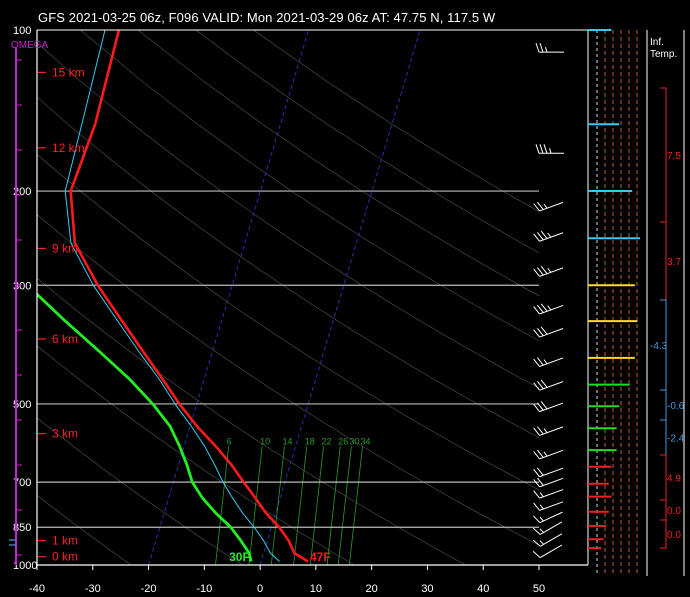 The image size is (690, 597). What do you see at coordinates (29, 302) in the screenshot?
I see `omega-axis: OMEGA` at bounding box center [29, 302].